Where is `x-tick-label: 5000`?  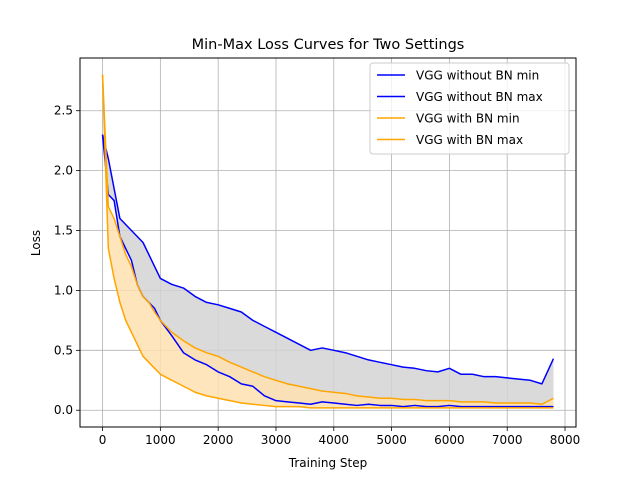 x-tick-label: 5000 is located at coordinates (391, 440).